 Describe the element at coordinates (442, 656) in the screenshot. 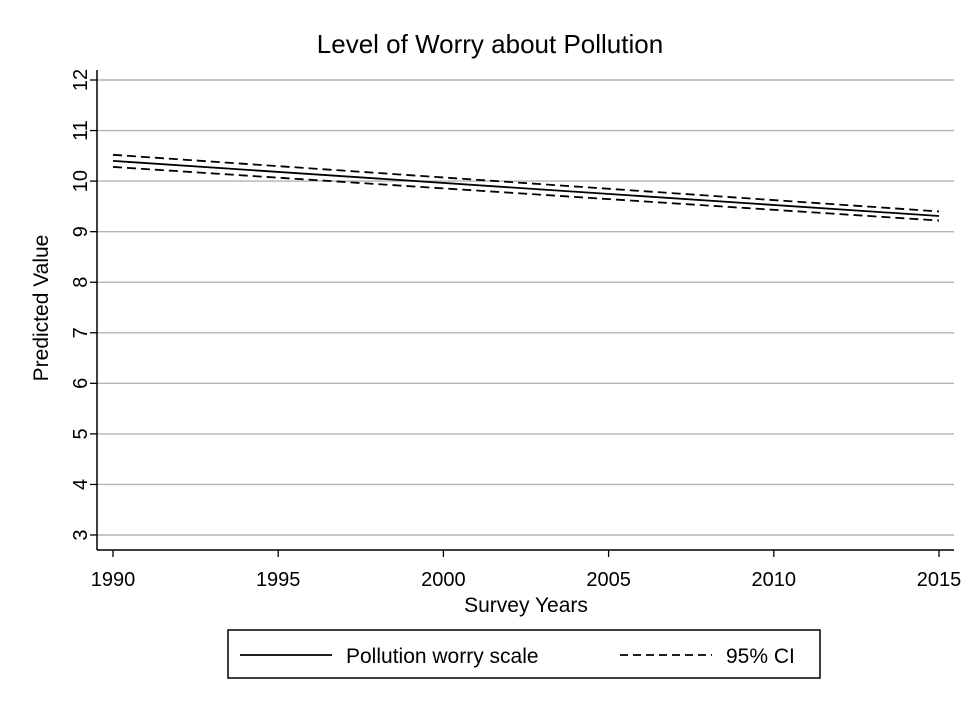

I see `legend-label-pollution-worry-scale: Pollution worry scale` at that location.